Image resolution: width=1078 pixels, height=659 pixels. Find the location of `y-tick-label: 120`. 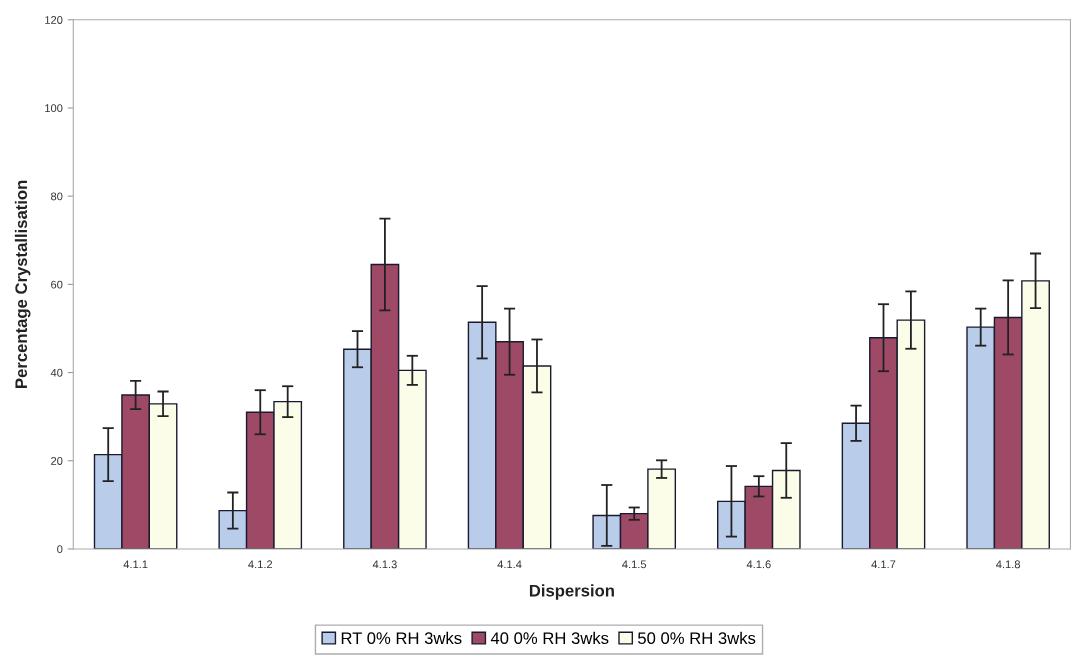

y-tick-label: 120 is located at coordinates (54, 20).